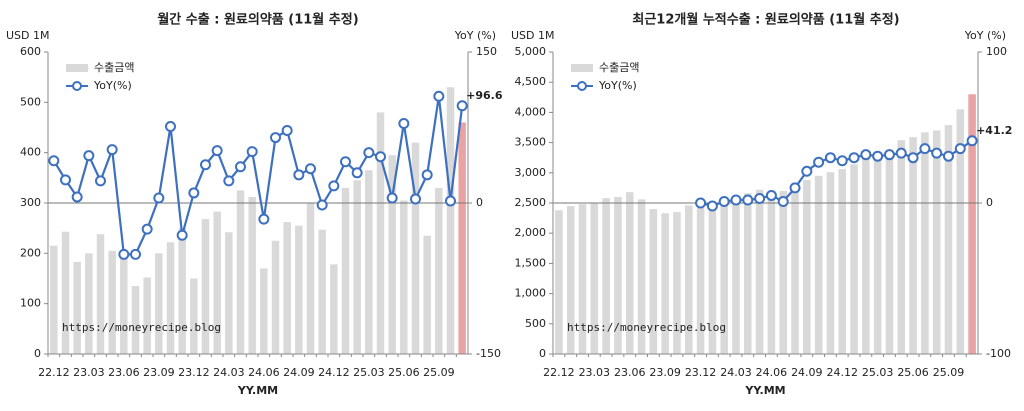 The image size is (1024, 411). Describe the element at coordinates (531, 202) in the screenshot. I see `y-tick-label: 2,500` at that location.